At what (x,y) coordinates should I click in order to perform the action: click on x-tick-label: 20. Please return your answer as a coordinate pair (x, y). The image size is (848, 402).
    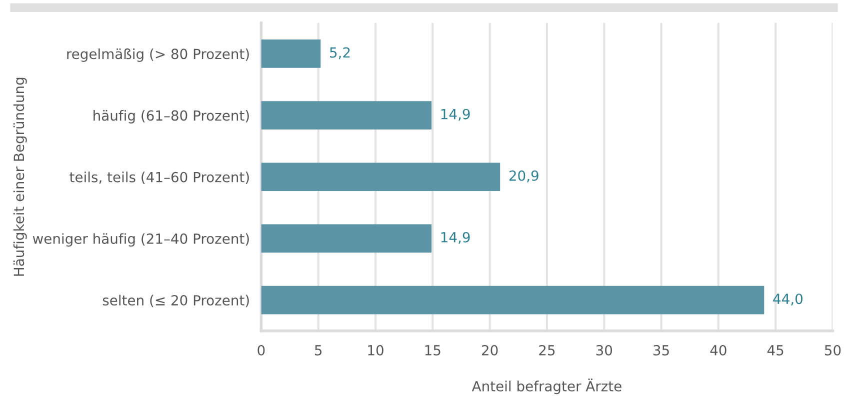
    Looking at the image, I should click on (490, 350).